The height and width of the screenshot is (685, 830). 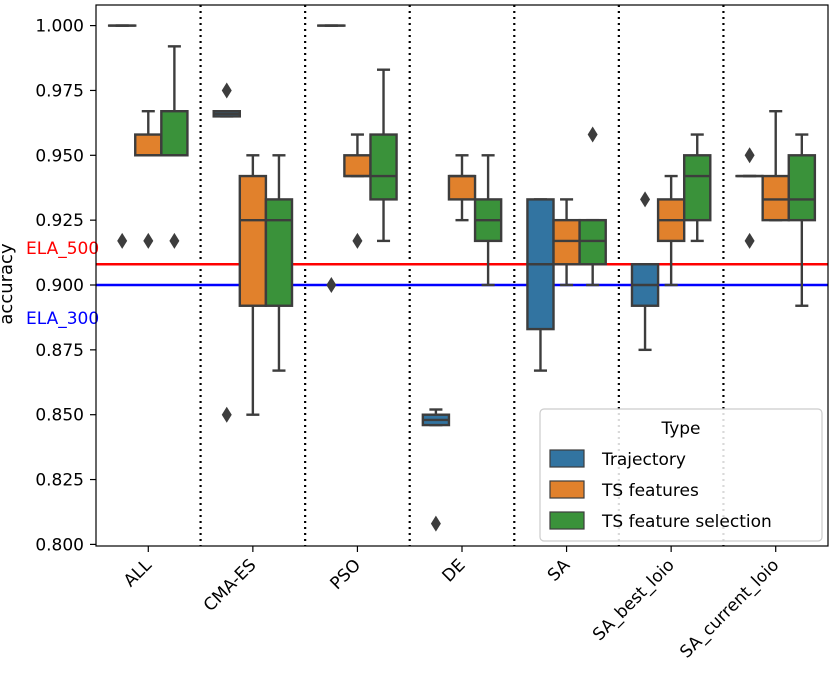 I want to click on box-SA_current_loio-Trajectory, so click(x=749, y=198).